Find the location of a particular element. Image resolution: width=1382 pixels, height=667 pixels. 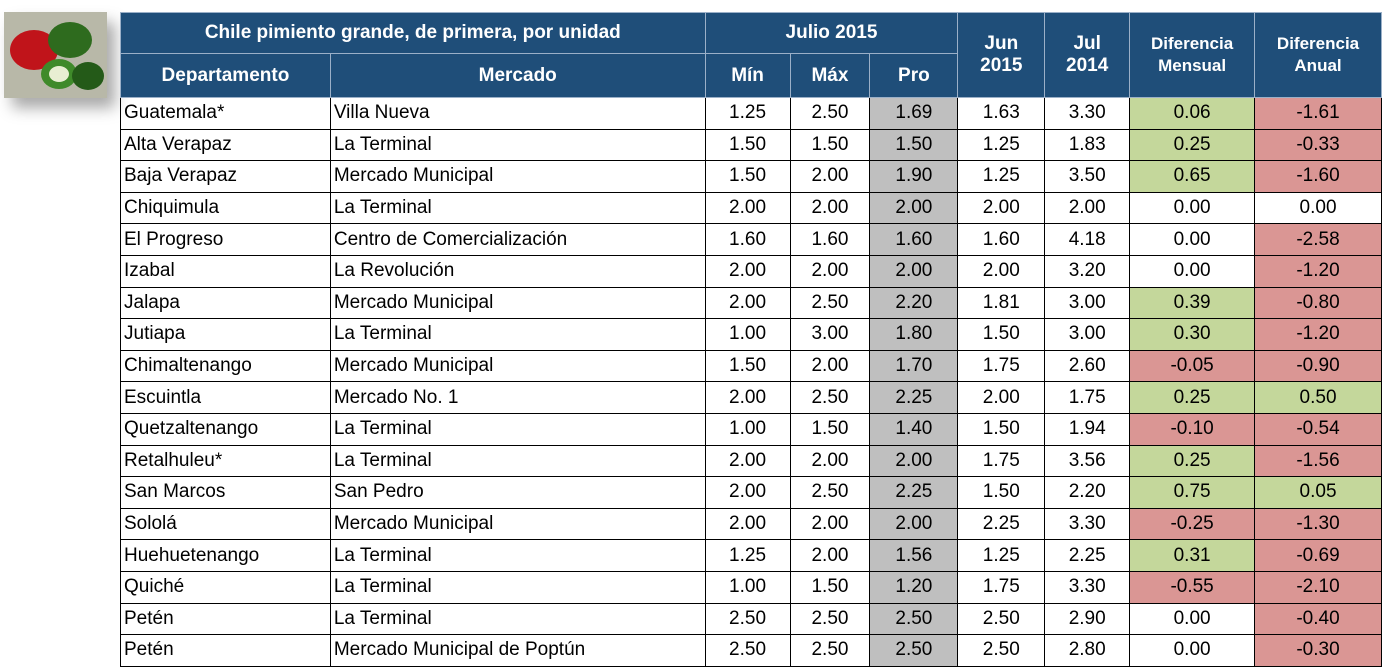

header-line: 2014 is located at coordinates (1087, 65).